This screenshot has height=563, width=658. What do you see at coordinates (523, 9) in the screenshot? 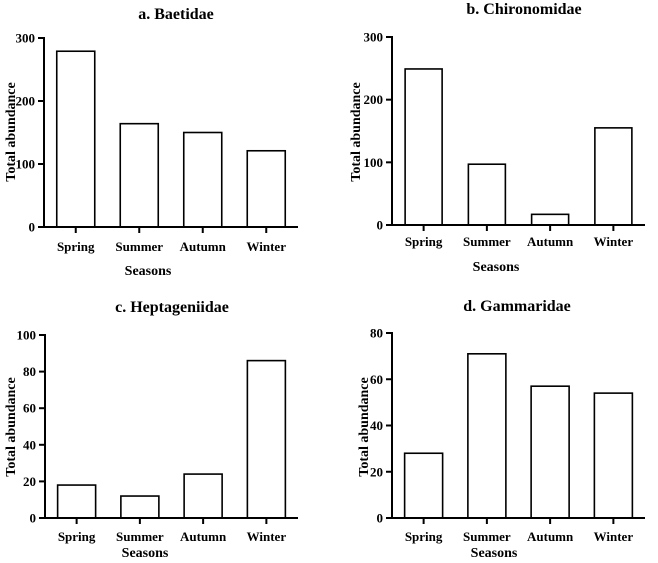
I see `chart-title: b. Chironomidae` at bounding box center [523, 9].